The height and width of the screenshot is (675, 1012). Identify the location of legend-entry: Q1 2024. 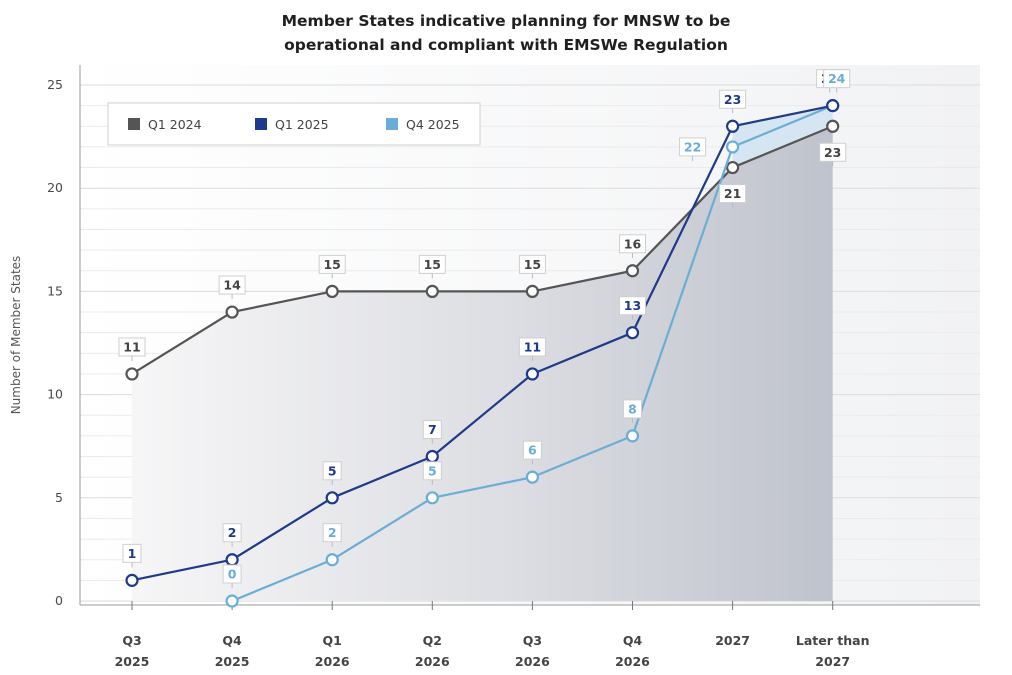
(175, 124).